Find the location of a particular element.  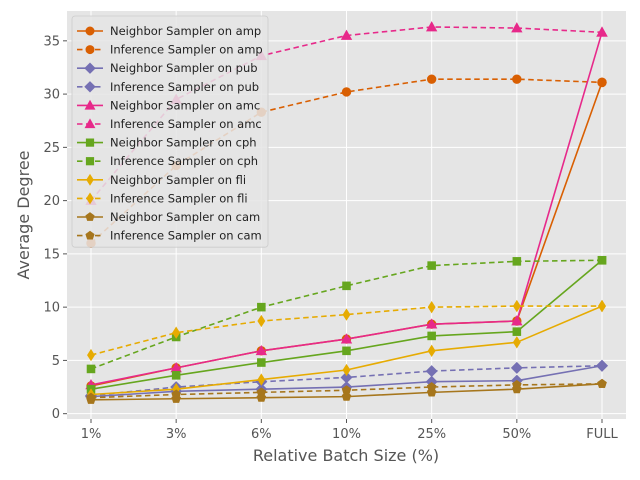

legend-item: Neighbor Sampler on amc is located at coordinates (168, 105).